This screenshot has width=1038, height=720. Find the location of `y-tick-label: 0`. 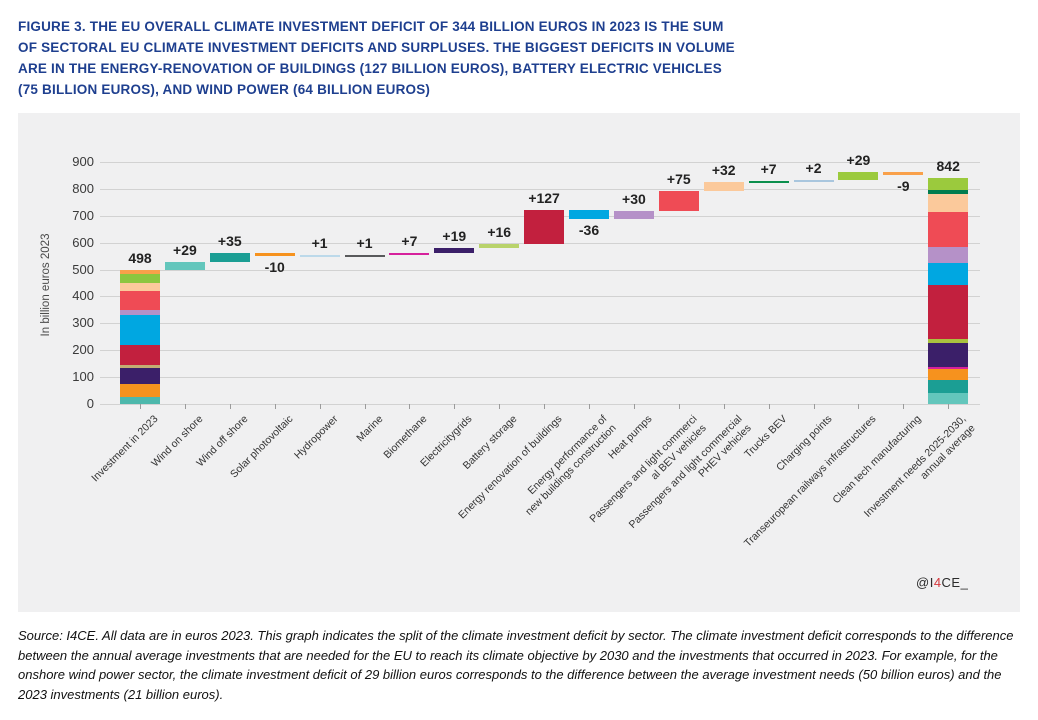

y-tick-label: 0 is located at coordinates (90, 403).